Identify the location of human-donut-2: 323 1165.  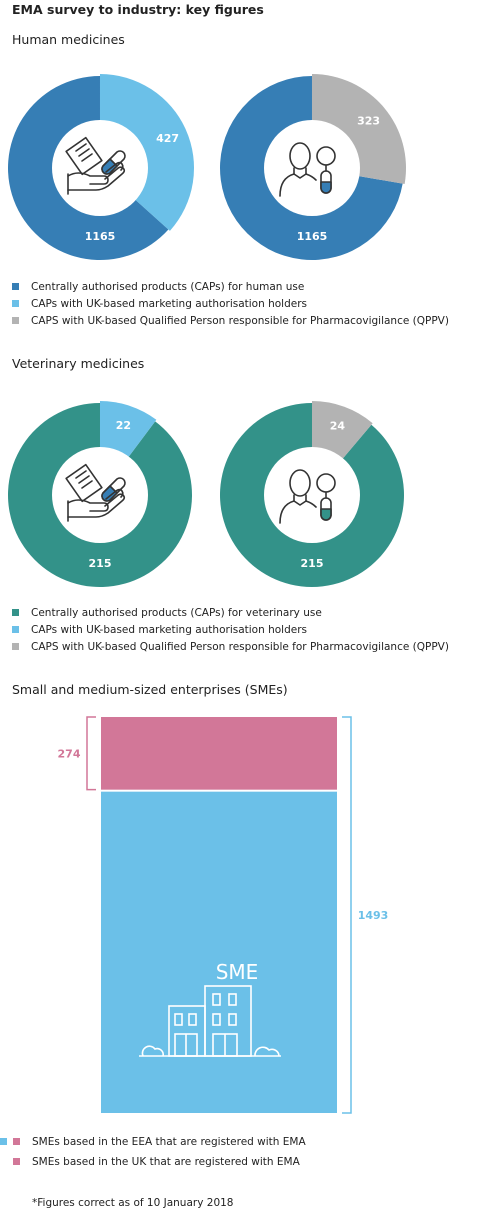
(313, 167).